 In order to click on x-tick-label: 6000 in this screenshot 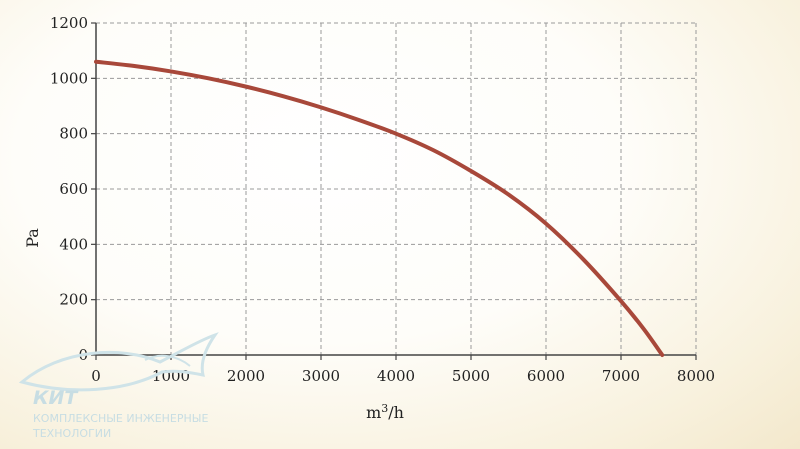, I will do `click(546, 376)`.